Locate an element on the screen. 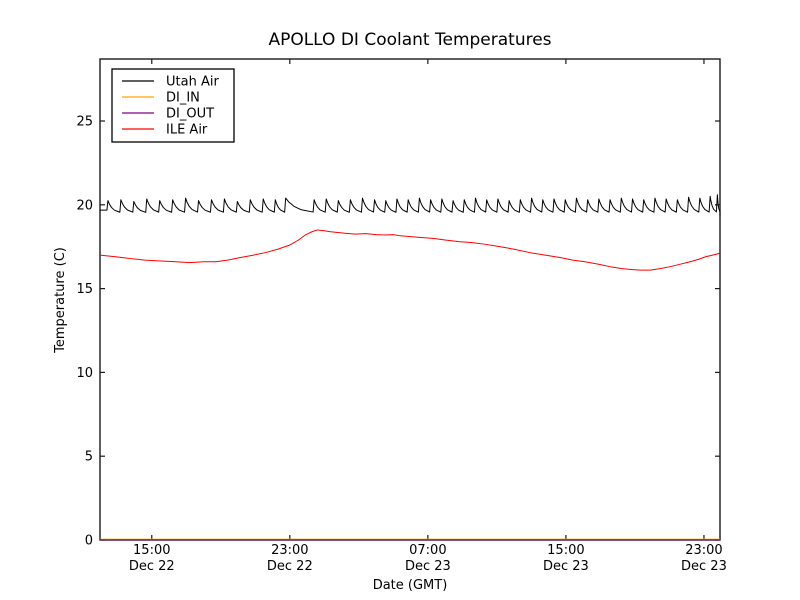  y-tick-label: 5 is located at coordinates (89, 457).